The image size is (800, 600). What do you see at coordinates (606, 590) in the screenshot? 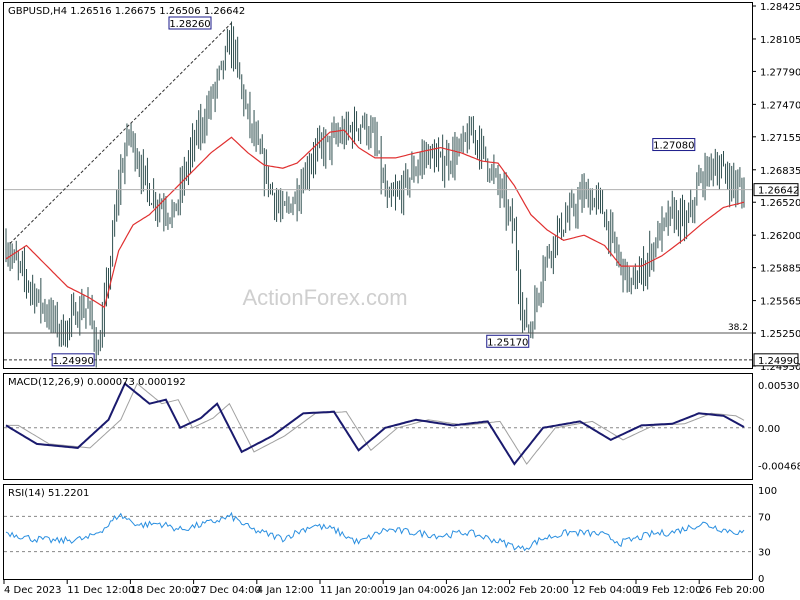
I see `time-tick-label: 12 Feb 04:00` at bounding box center [606, 590].